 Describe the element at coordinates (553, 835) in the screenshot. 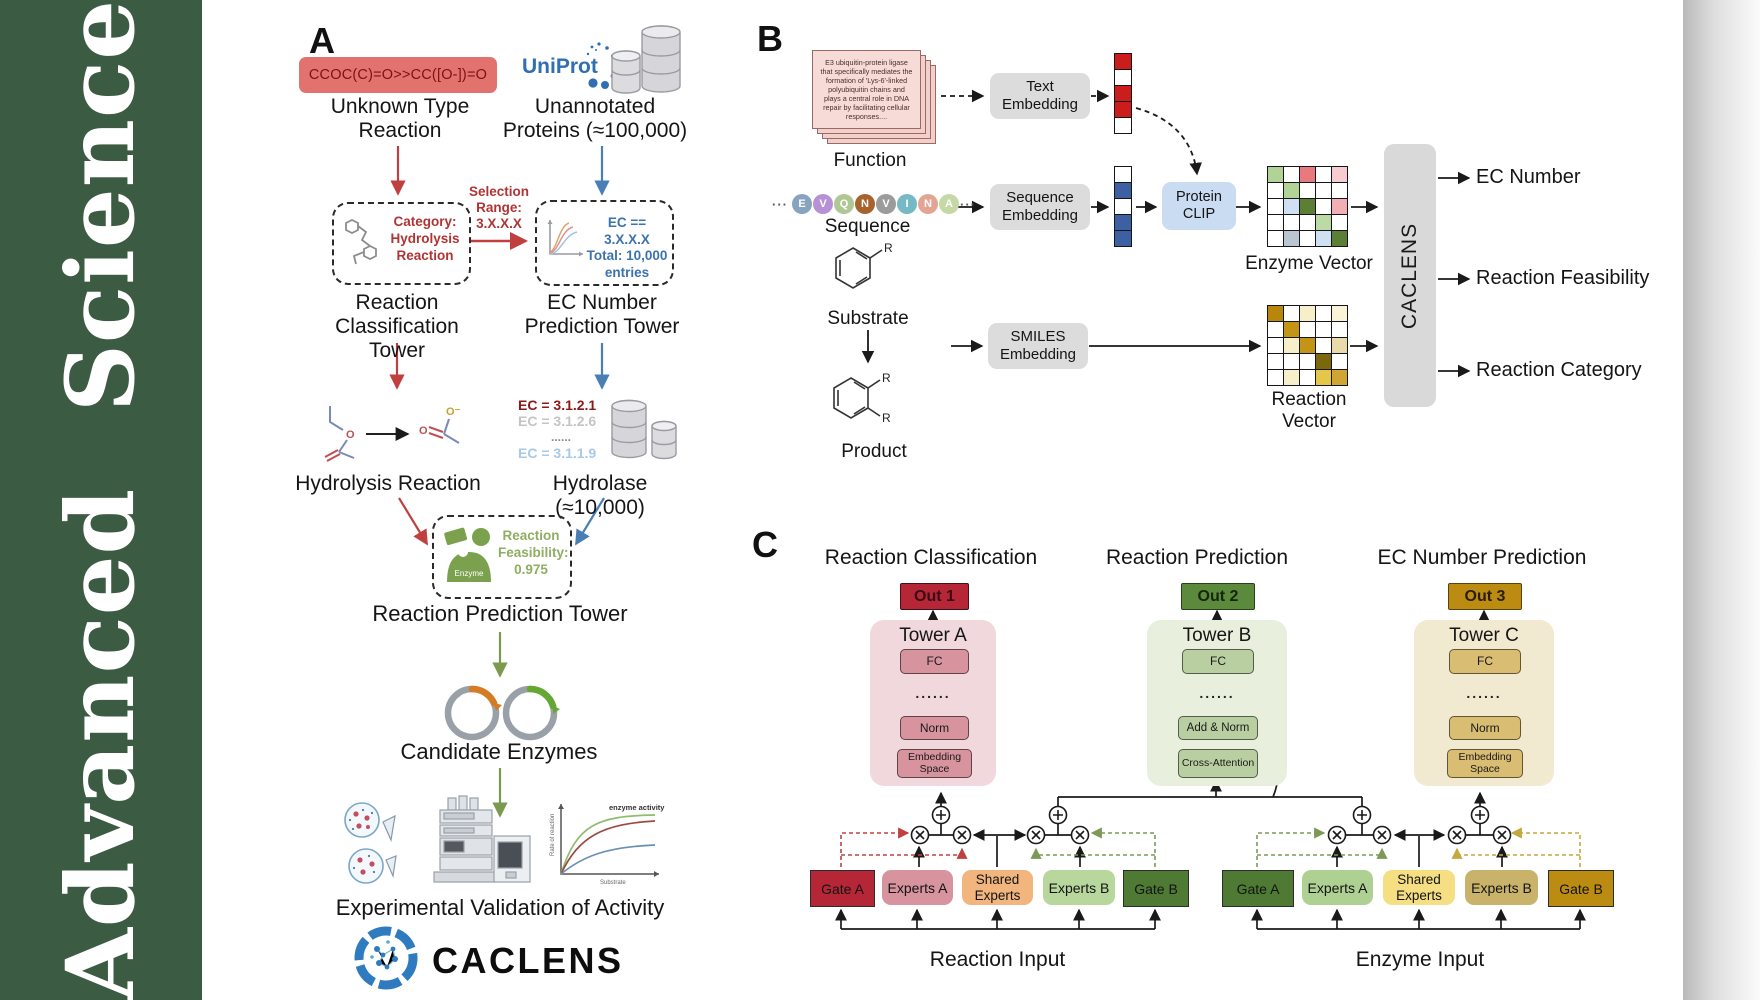

I see `plot-ylabel: Rate of reaction` at that location.